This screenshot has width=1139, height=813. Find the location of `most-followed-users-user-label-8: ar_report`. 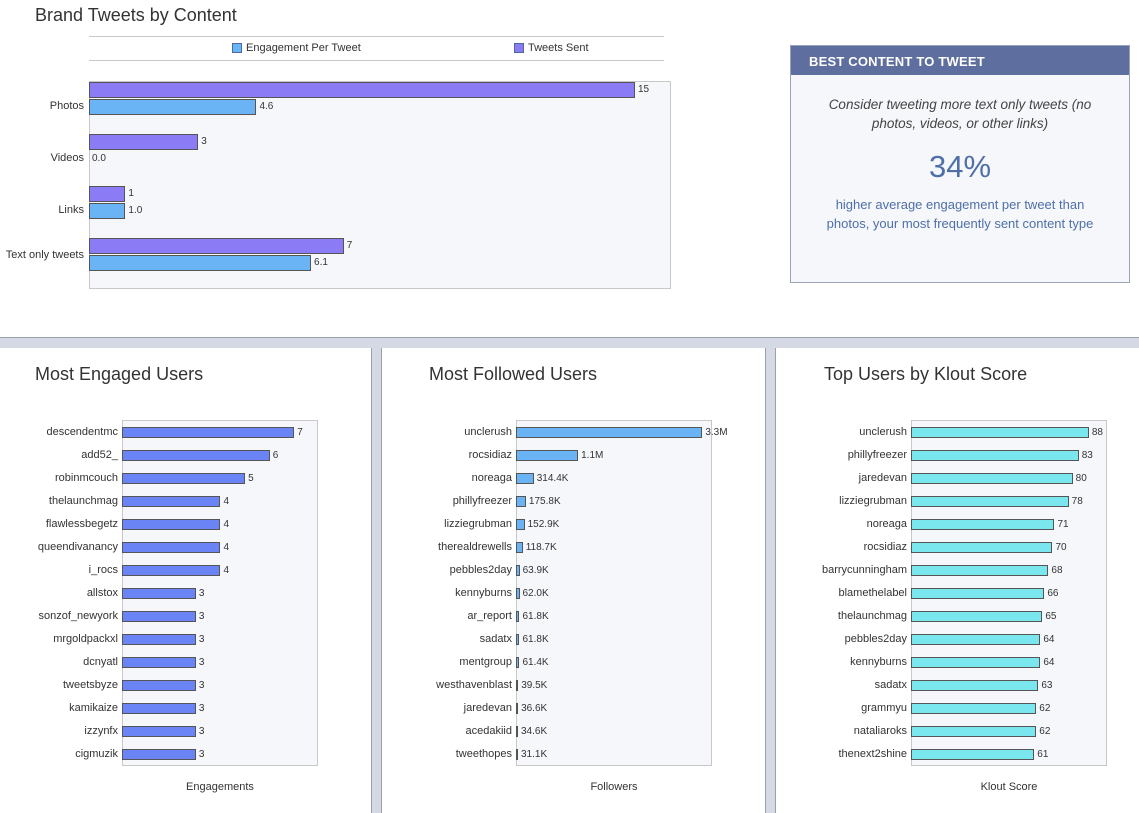

most-followed-users-user-label-8: ar_report is located at coordinates (489, 616).